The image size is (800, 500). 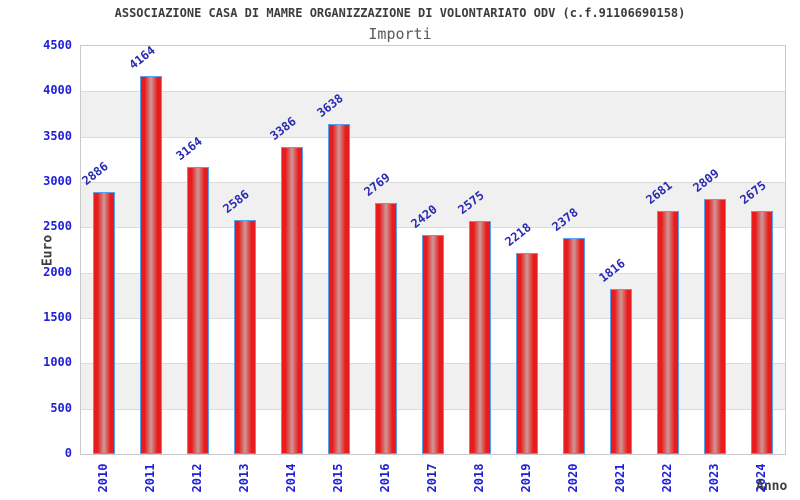 I want to click on x-tick-label: 2010, so click(x=103, y=478).